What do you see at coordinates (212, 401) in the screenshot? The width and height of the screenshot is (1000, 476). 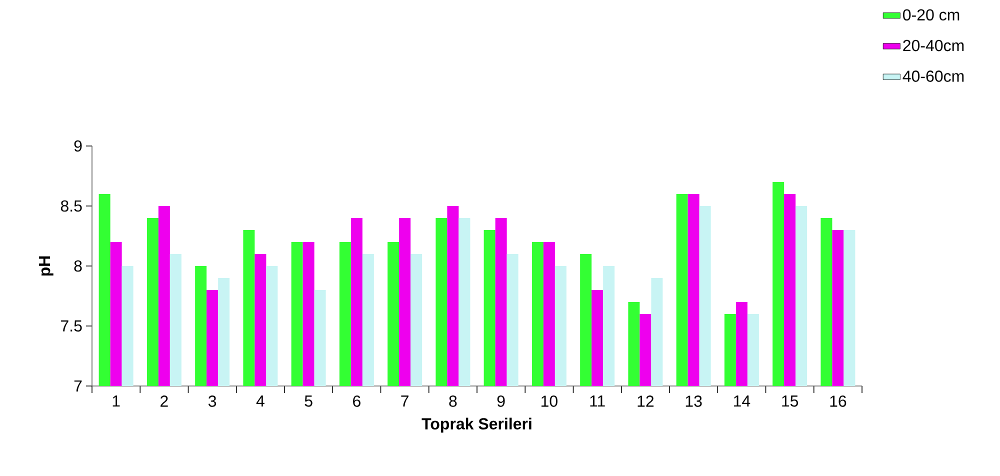 I see `x-tick-label: 3` at bounding box center [212, 401].